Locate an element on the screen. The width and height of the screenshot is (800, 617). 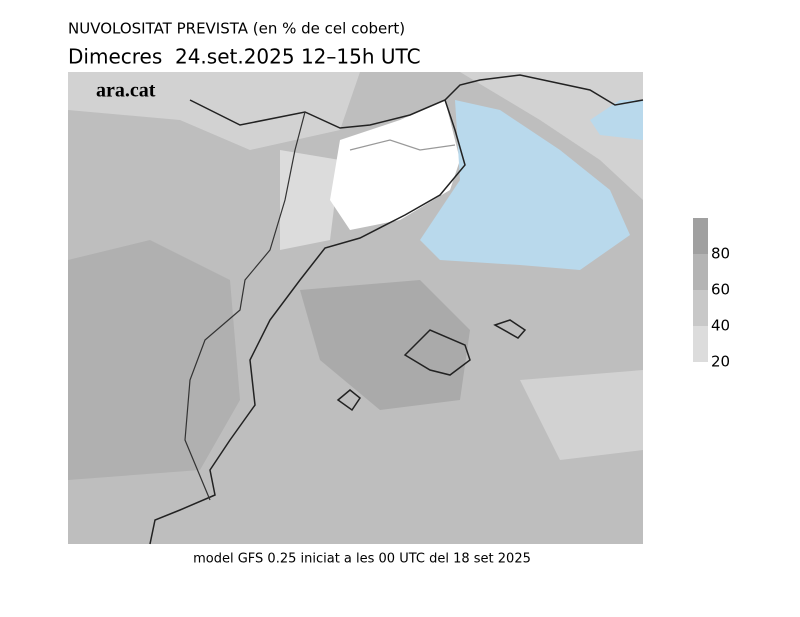
clear-area is located at coordinates (395, 165).